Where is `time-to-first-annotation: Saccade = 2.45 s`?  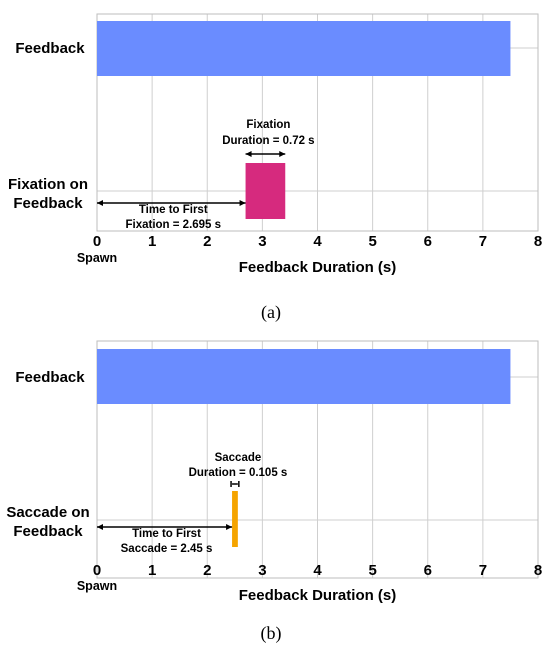
time-to-first-annotation: Saccade = 2.45 s is located at coordinates (167, 549).